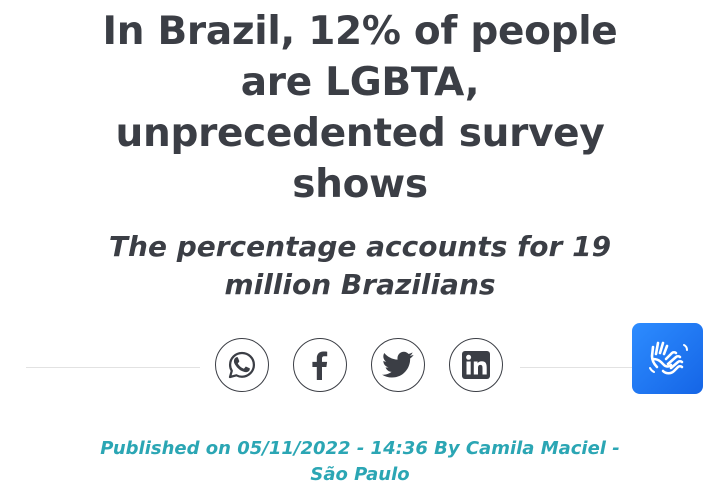  I want to click on facebook-icon, so click(320, 365).